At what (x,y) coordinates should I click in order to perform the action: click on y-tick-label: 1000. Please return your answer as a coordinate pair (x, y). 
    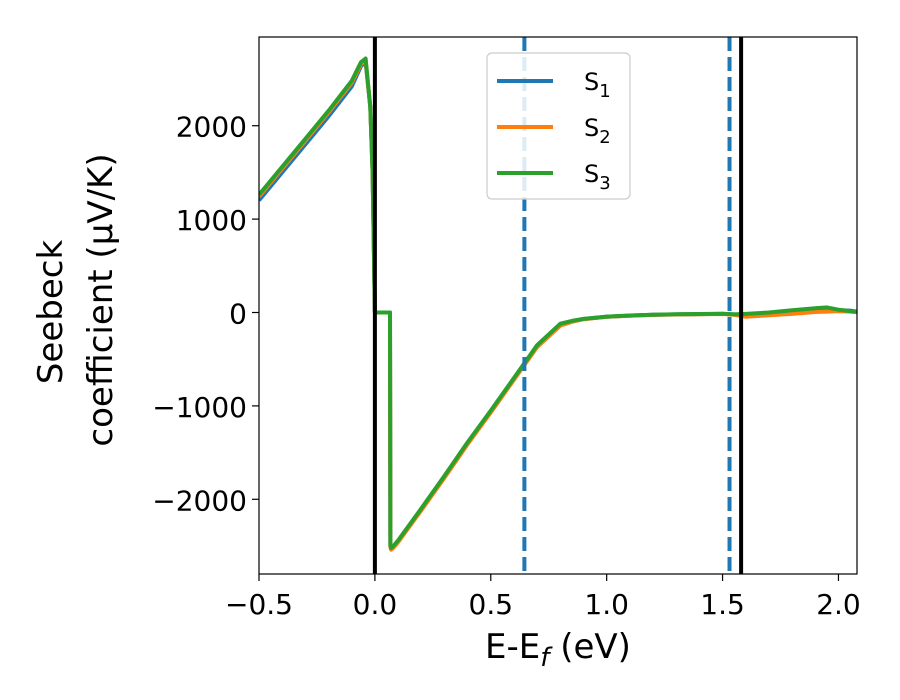
    Looking at the image, I should click on (211, 220).